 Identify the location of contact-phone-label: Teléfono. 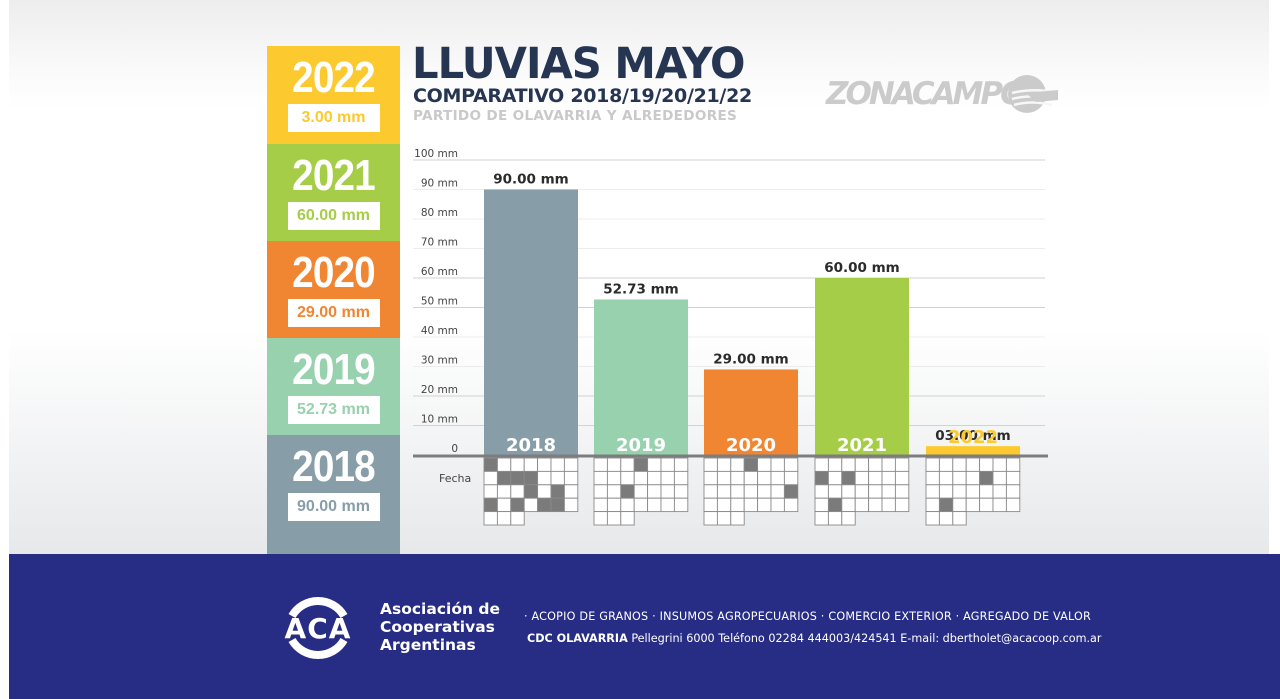
(741, 638).